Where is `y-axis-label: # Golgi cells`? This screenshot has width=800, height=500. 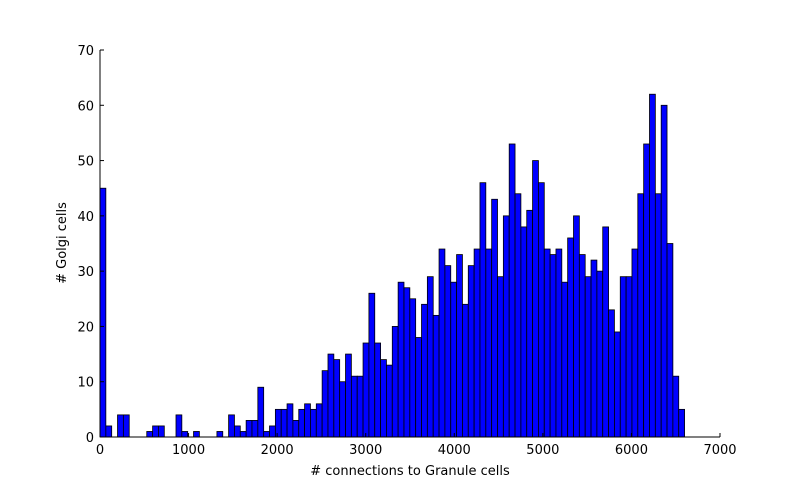 y-axis-label: # Golgi cells is located at coordinates (62, 243).